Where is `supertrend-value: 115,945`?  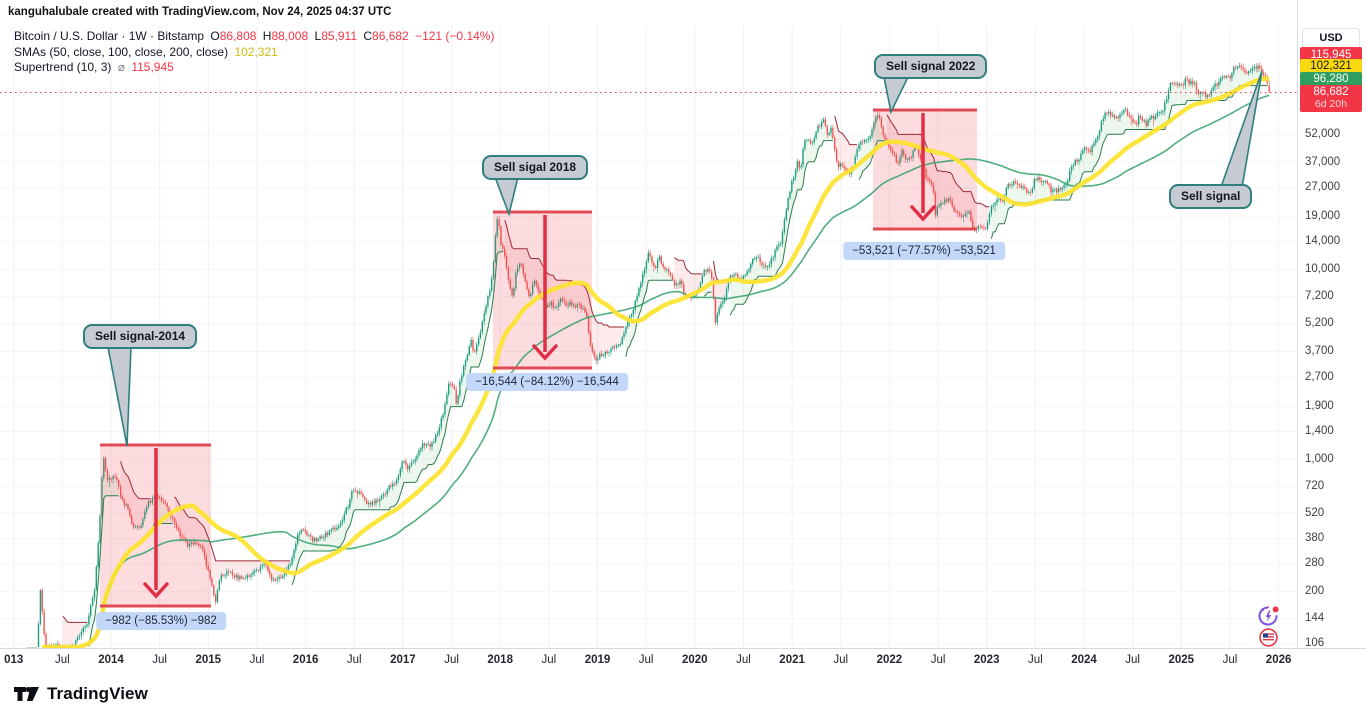 supertrend-value: 115,945 is located at coordinates (152, 67).